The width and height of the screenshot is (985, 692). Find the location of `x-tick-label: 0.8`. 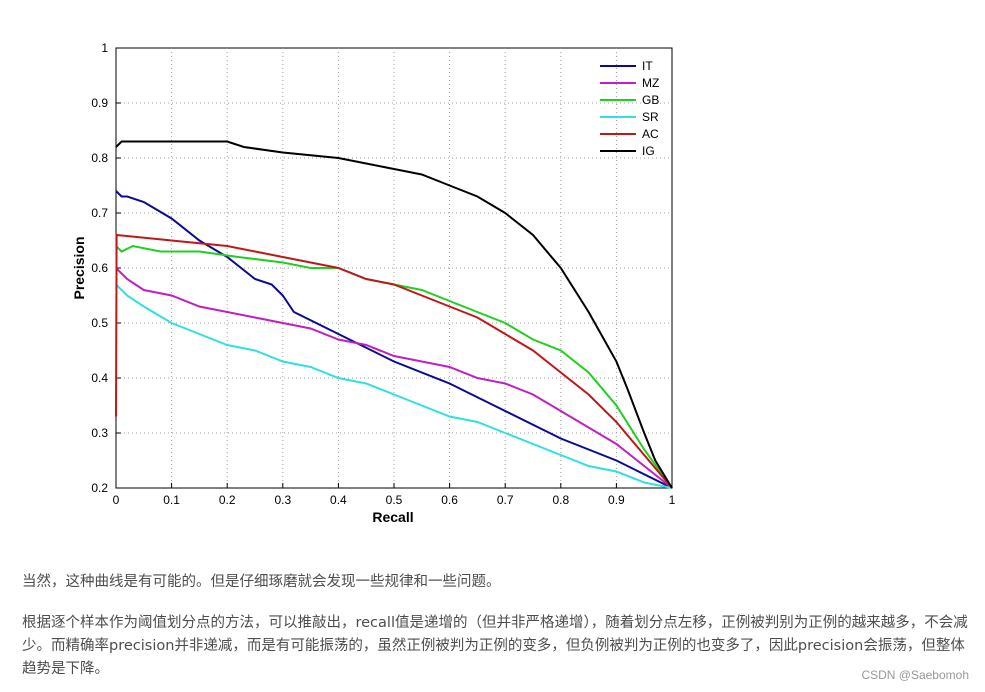

x-tick-label: 0.8 is located at coordinates (560, 500).